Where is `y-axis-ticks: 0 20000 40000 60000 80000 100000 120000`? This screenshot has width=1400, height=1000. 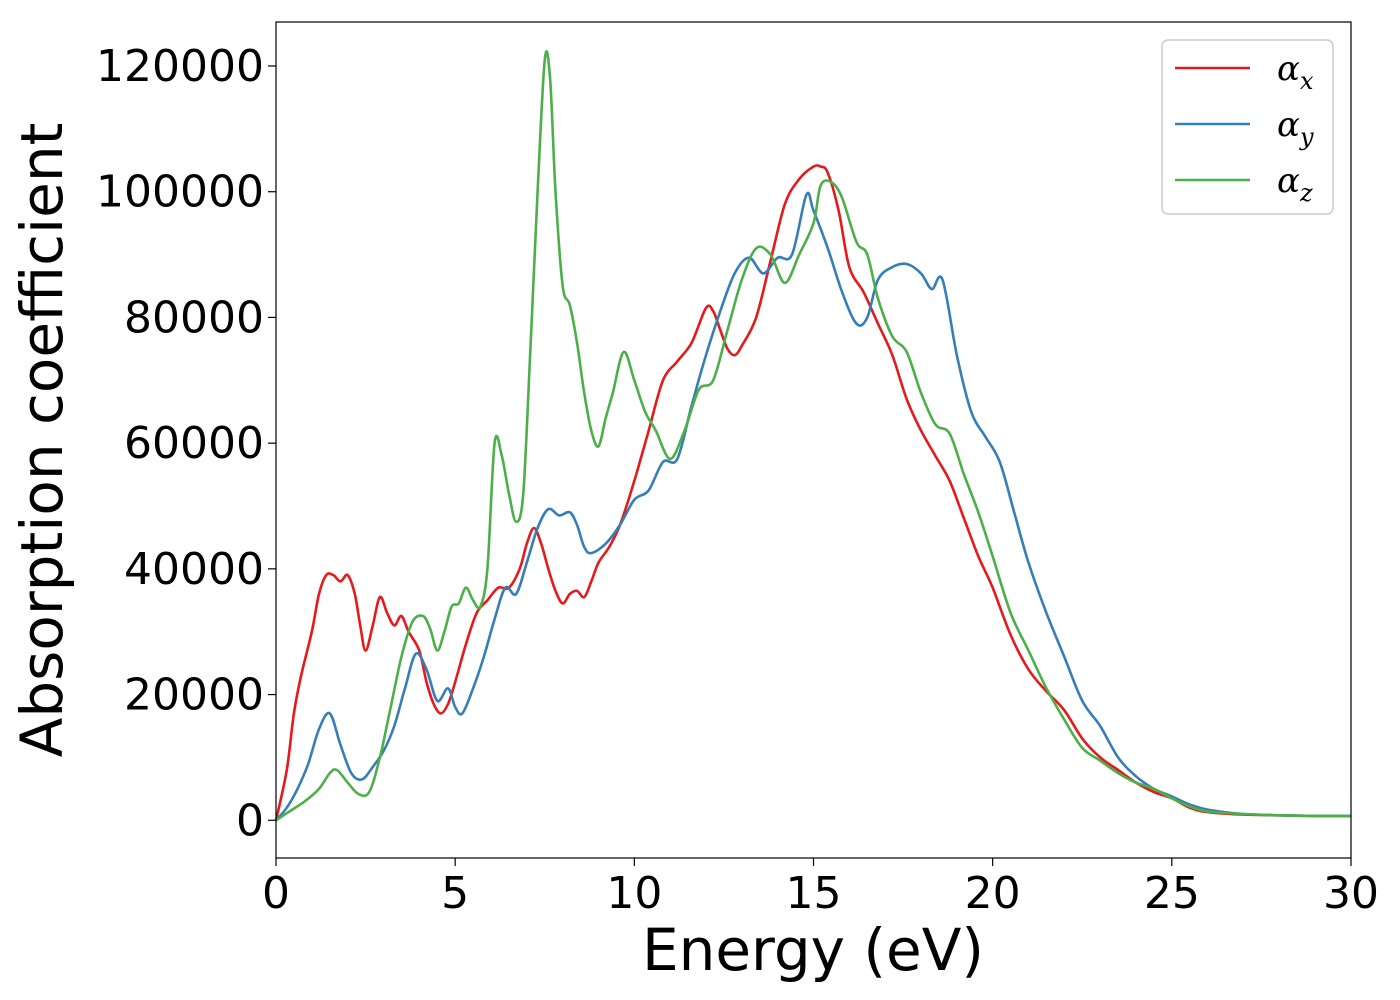 y-axis-ticks: 0 20000 40000 60000 80000 100000 120000 is located at coordinates (186, 443).